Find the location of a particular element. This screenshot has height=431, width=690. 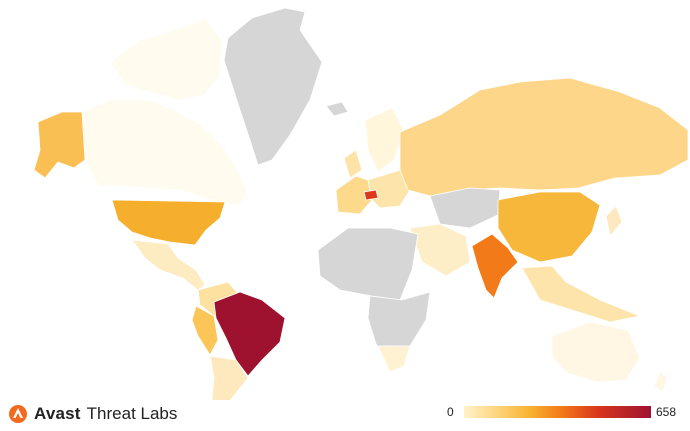

country-china is located at coordinates (549, 227).